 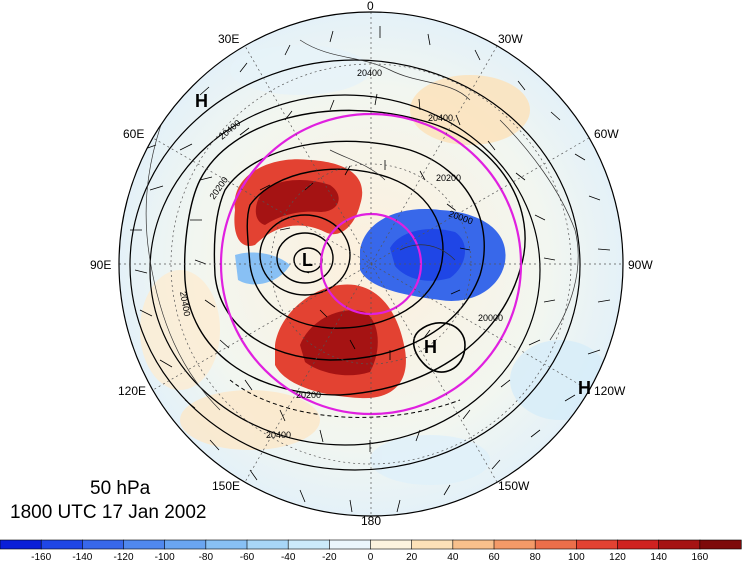 I want to click on longitude-label-90e: 90E, so click(x=101, y=265).